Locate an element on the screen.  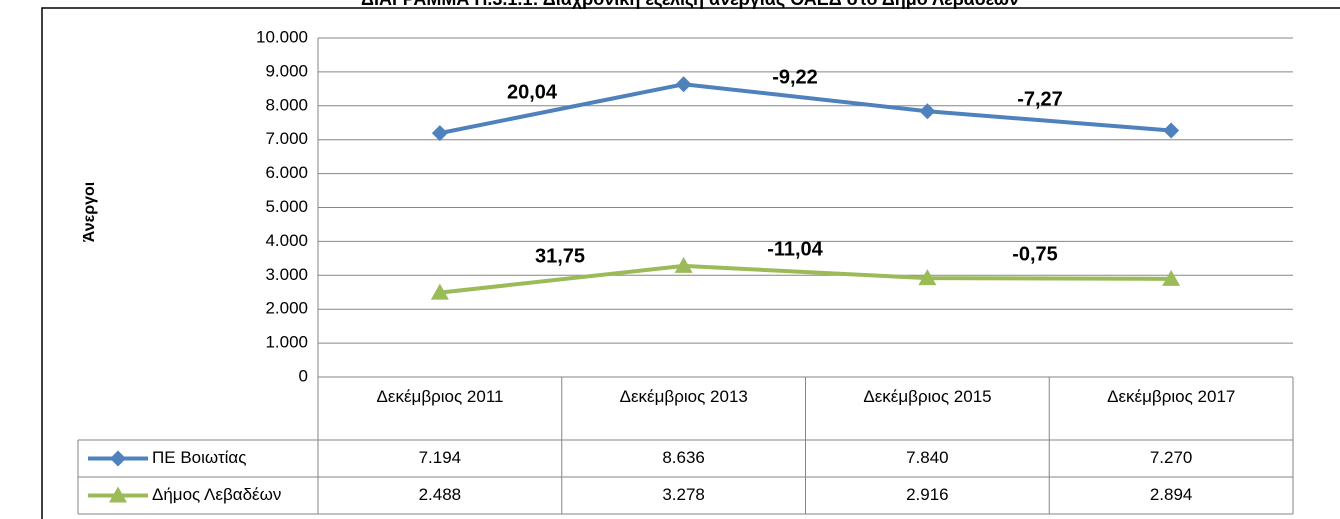
y-tick-label: 9.000 is located at coordinates (286, 70).